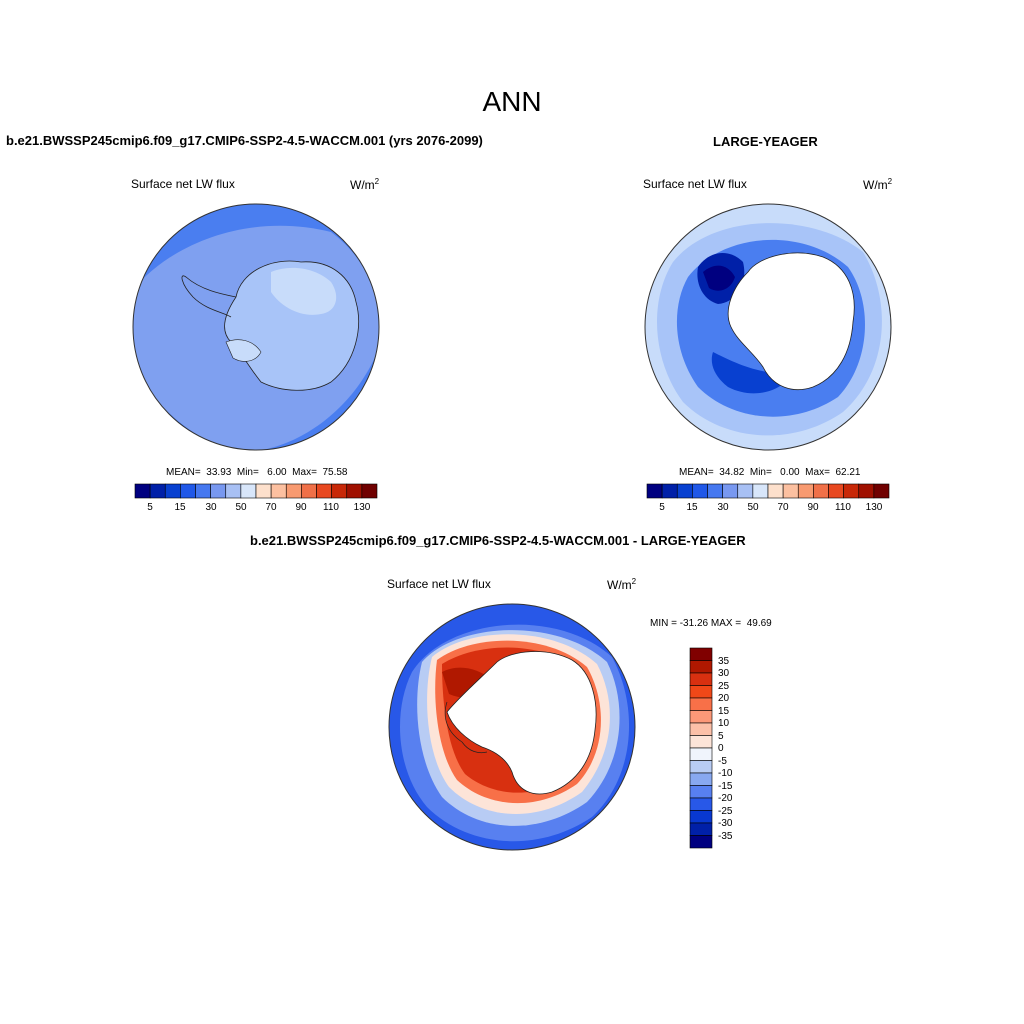 The width and height of the screenshot is (1024, 1024). What do you see at coordinates (791, 321) in the screenshot?
I see `panel2-continent` at bounding box center [791, 321].